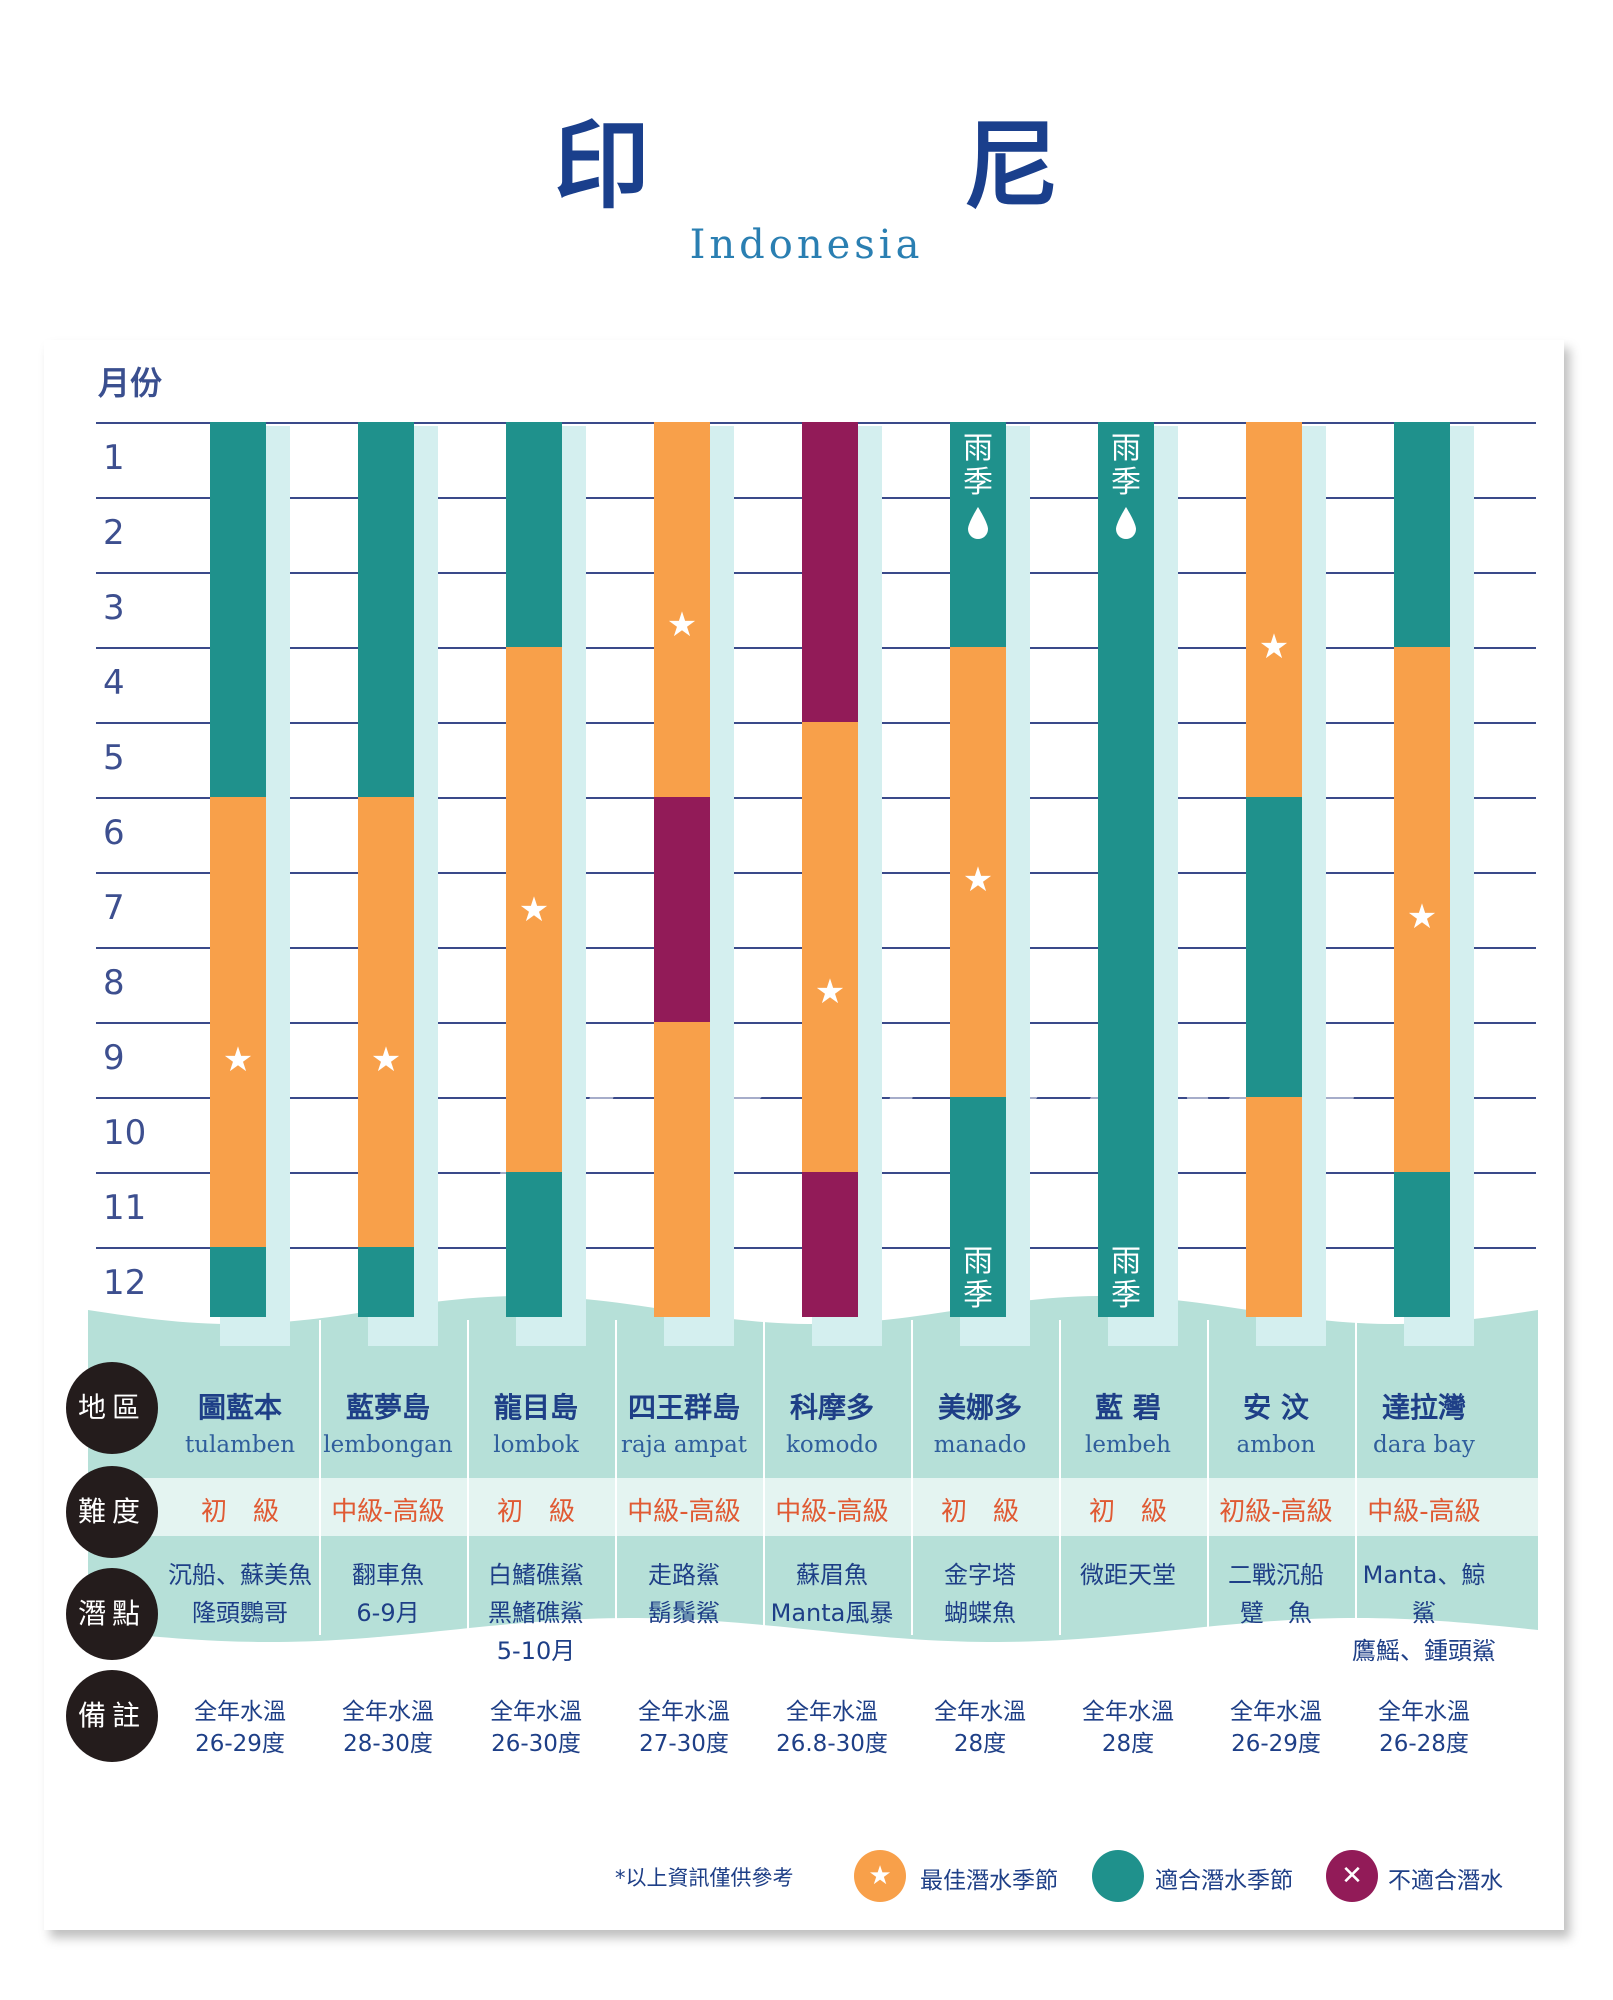 This screenshot has width=1613, height=2000. I want to click on remark-line: 28度, so click(980, 1744).